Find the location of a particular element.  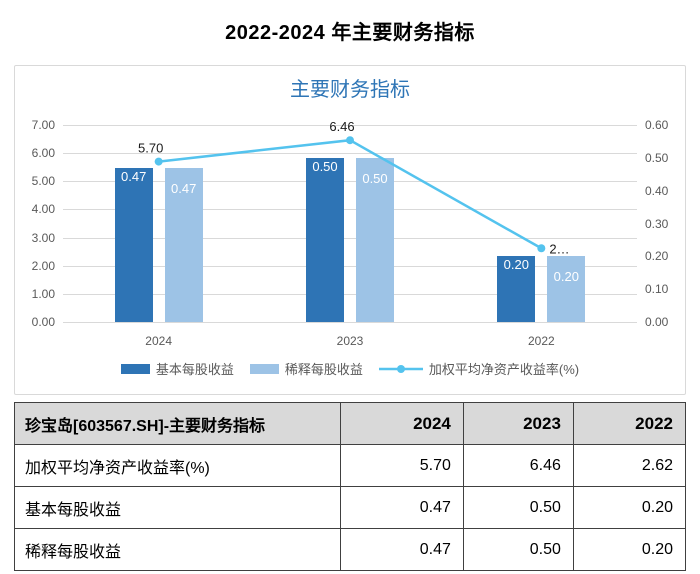

left-axis-tick: 7.00 is located at coordinates (43, 125).